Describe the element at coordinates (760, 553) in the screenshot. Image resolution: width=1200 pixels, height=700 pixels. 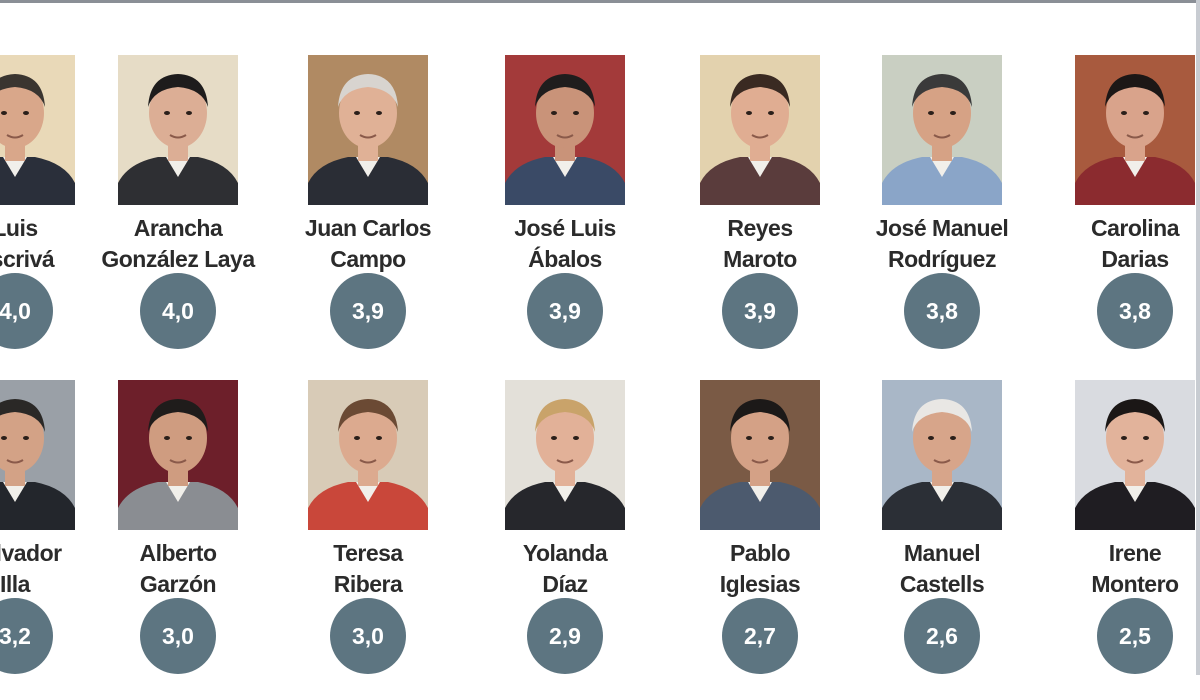
I see `minister-first-name: Pablo` at that location.